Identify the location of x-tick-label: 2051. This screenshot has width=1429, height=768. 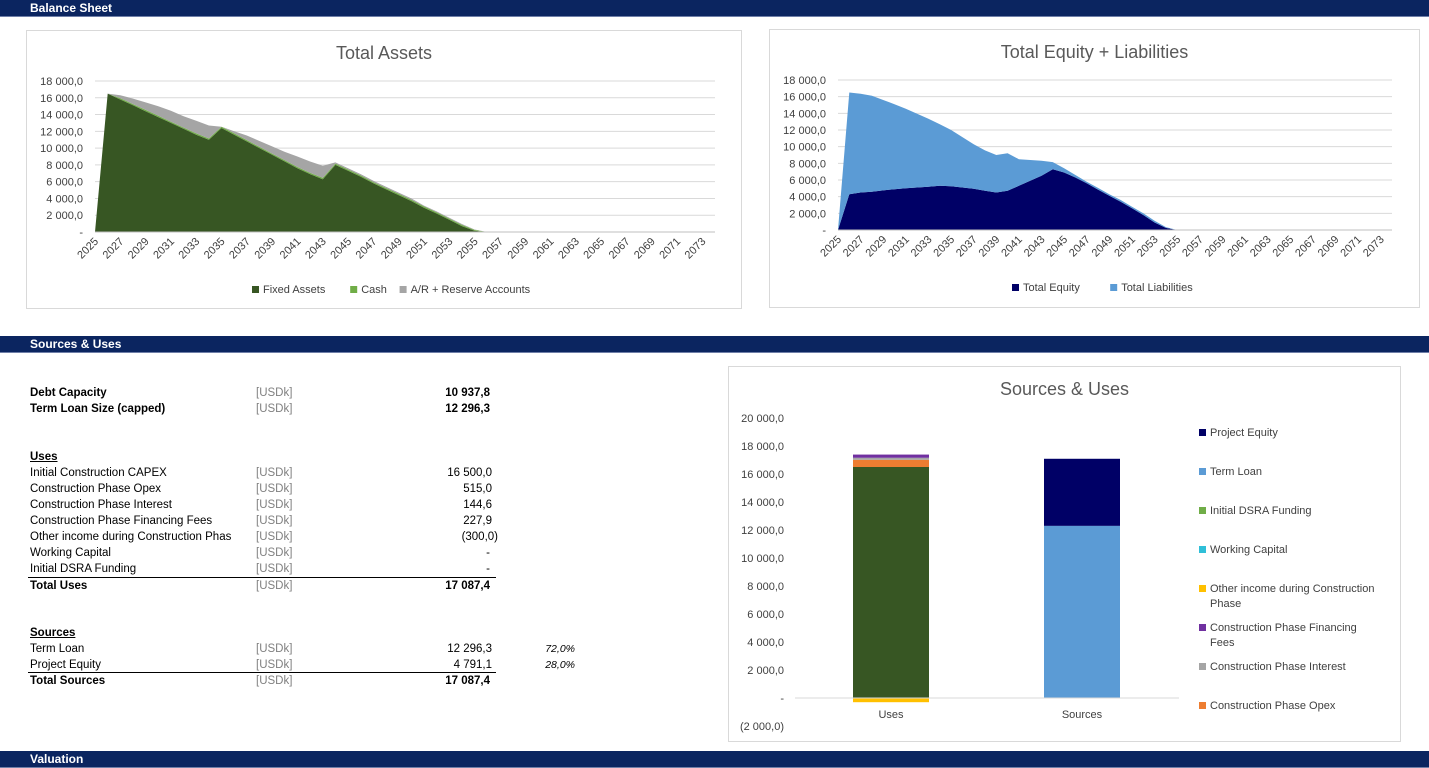
(417, 249).